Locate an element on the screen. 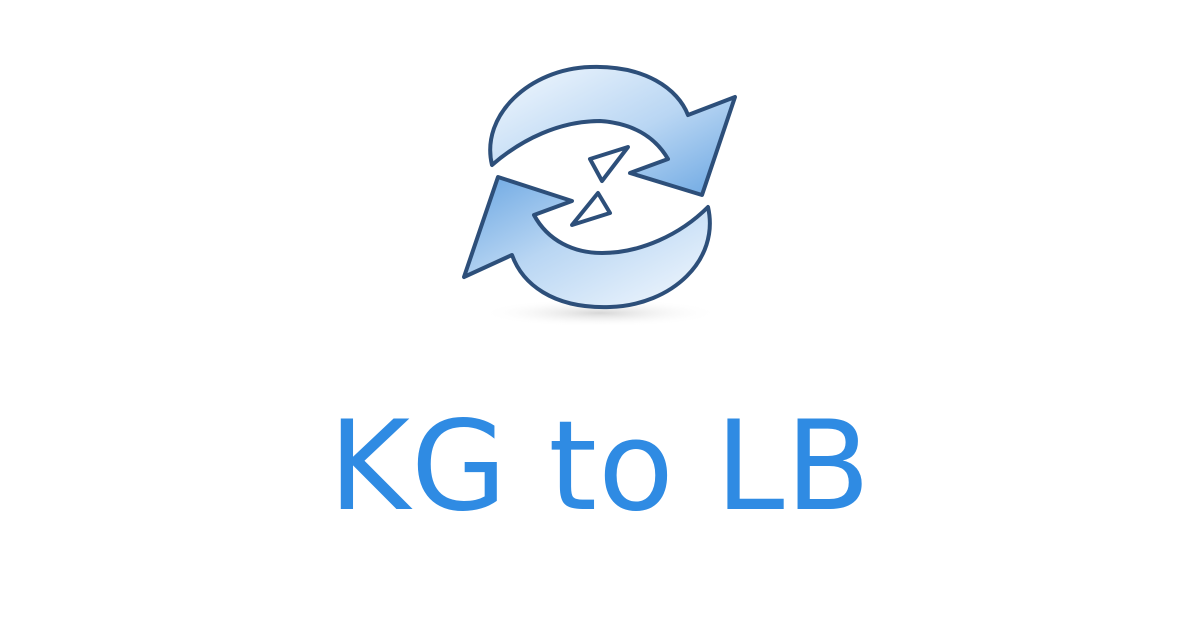  page-title: KG to LB is located at coordinates (600, 467).